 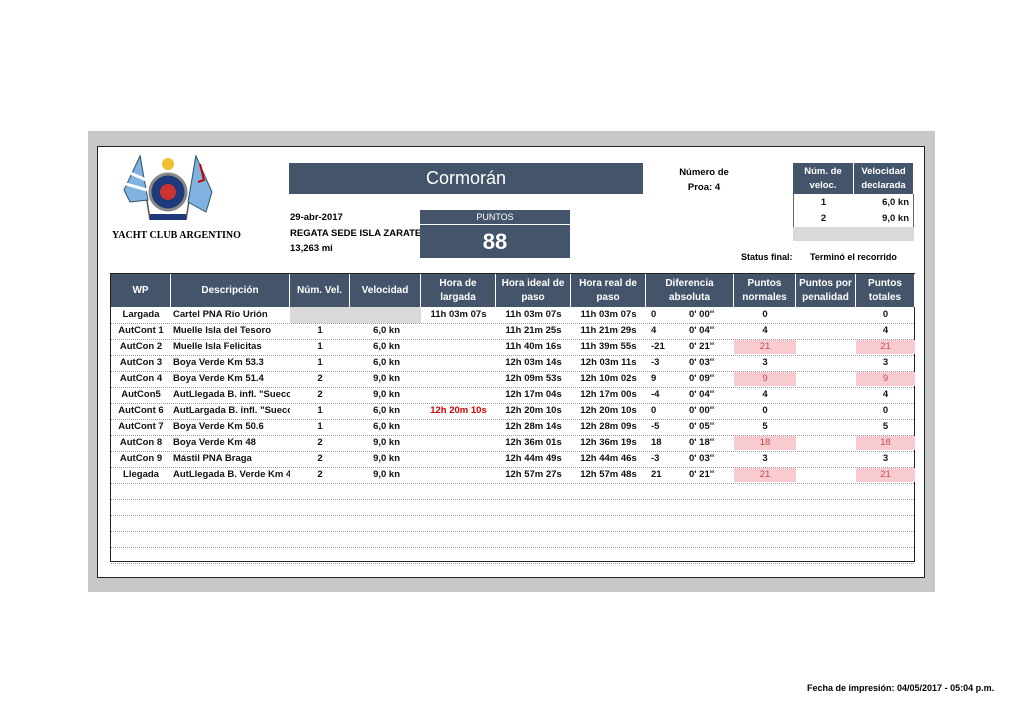 I want to click on cell-ideal: 12h 44m 49s, so click(x=533, y=458).